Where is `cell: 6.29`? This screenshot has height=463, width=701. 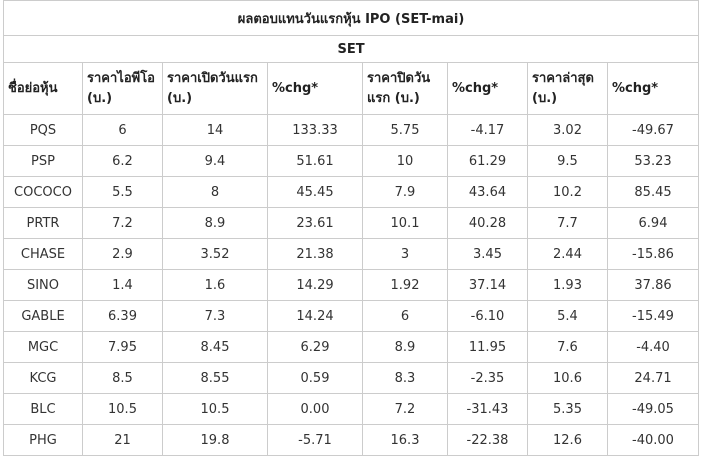 cell: 6.29 is located at coordinates (315, 347).